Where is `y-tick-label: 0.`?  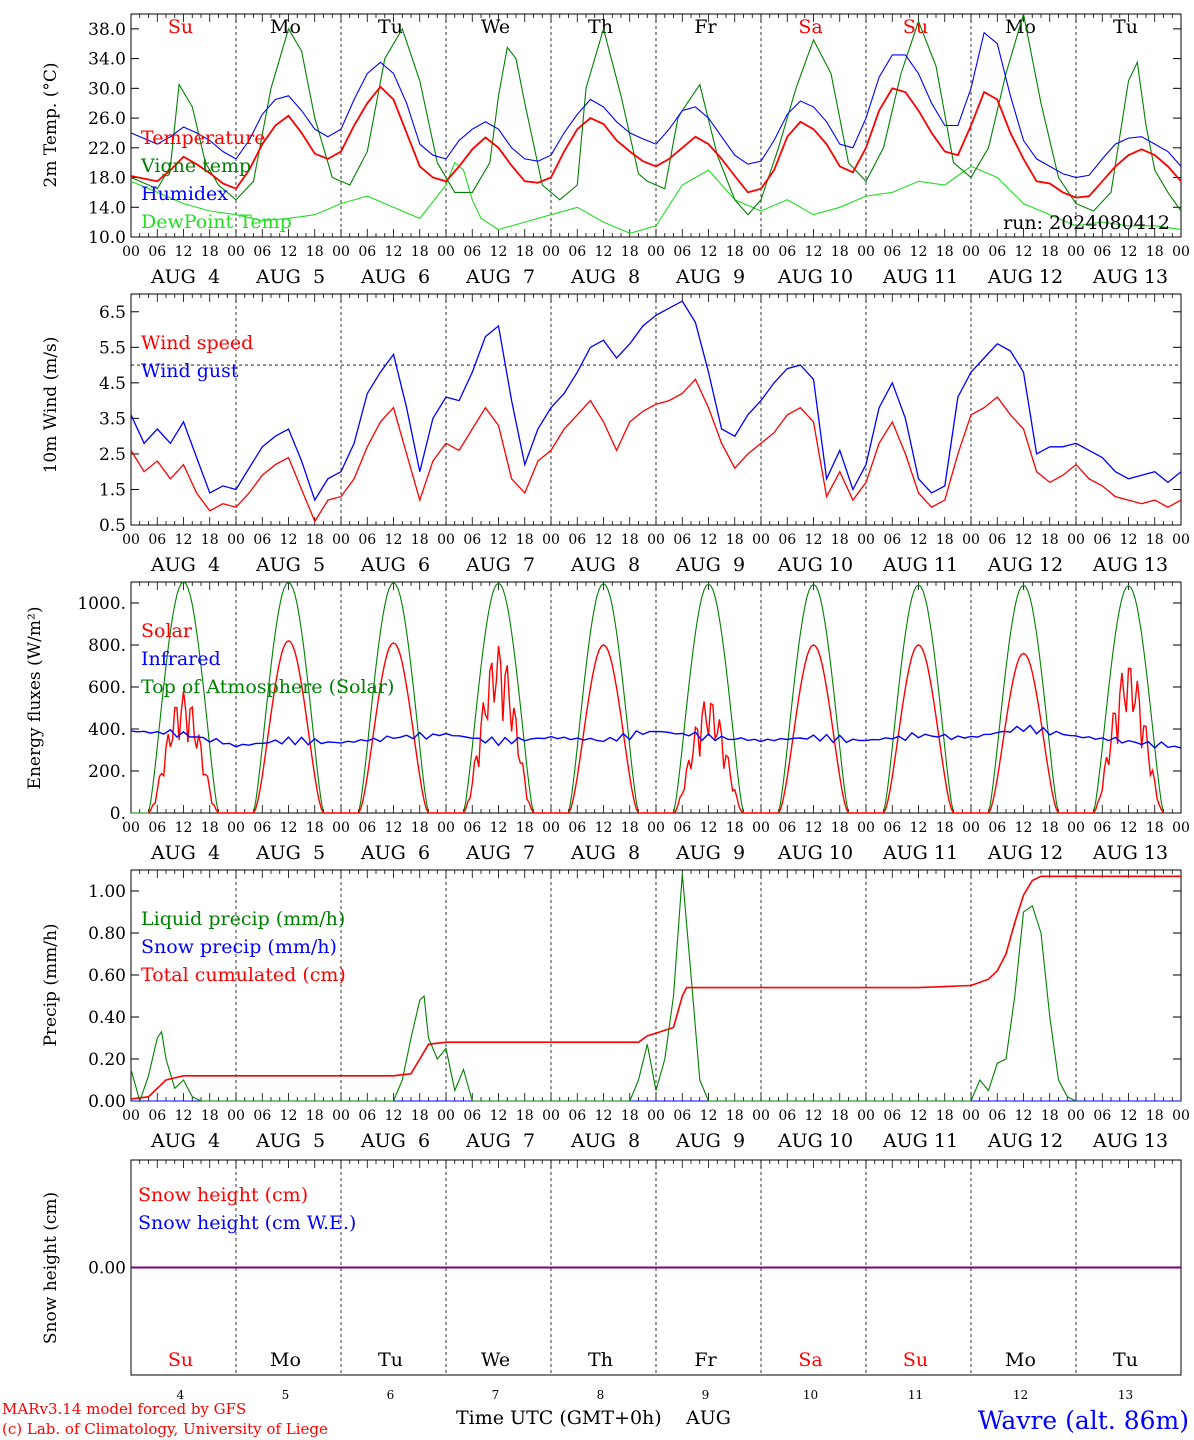
y-tick-label: 0. is located at coordinates (118, 814).